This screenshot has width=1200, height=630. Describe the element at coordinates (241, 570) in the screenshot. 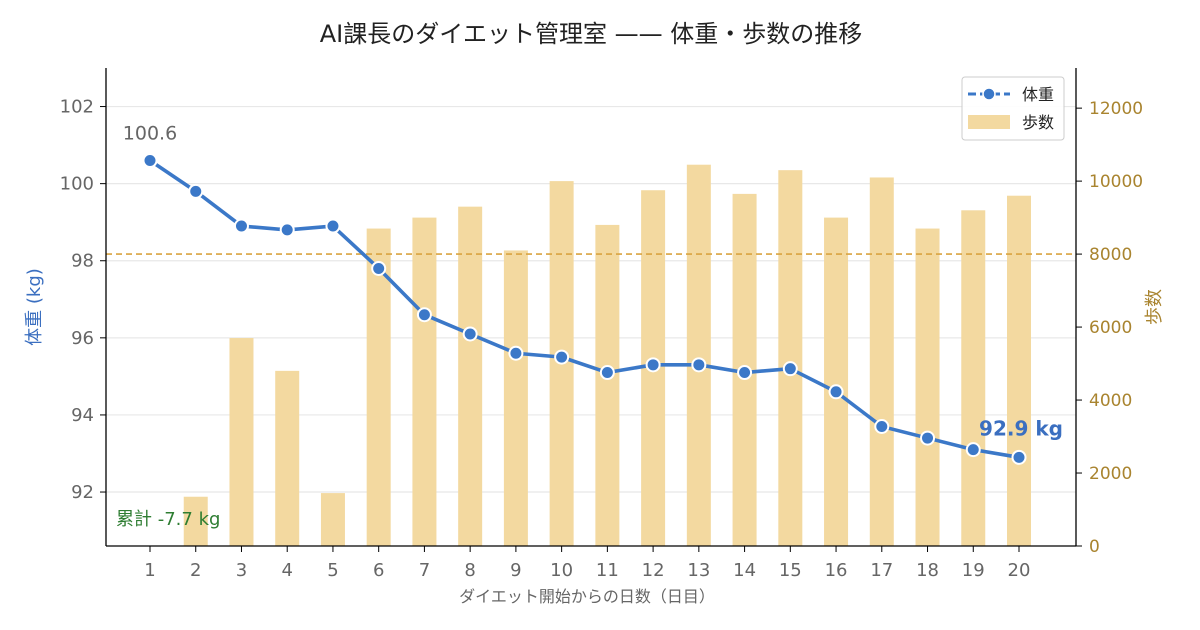

I see `x-tick-label: 3` at that location.